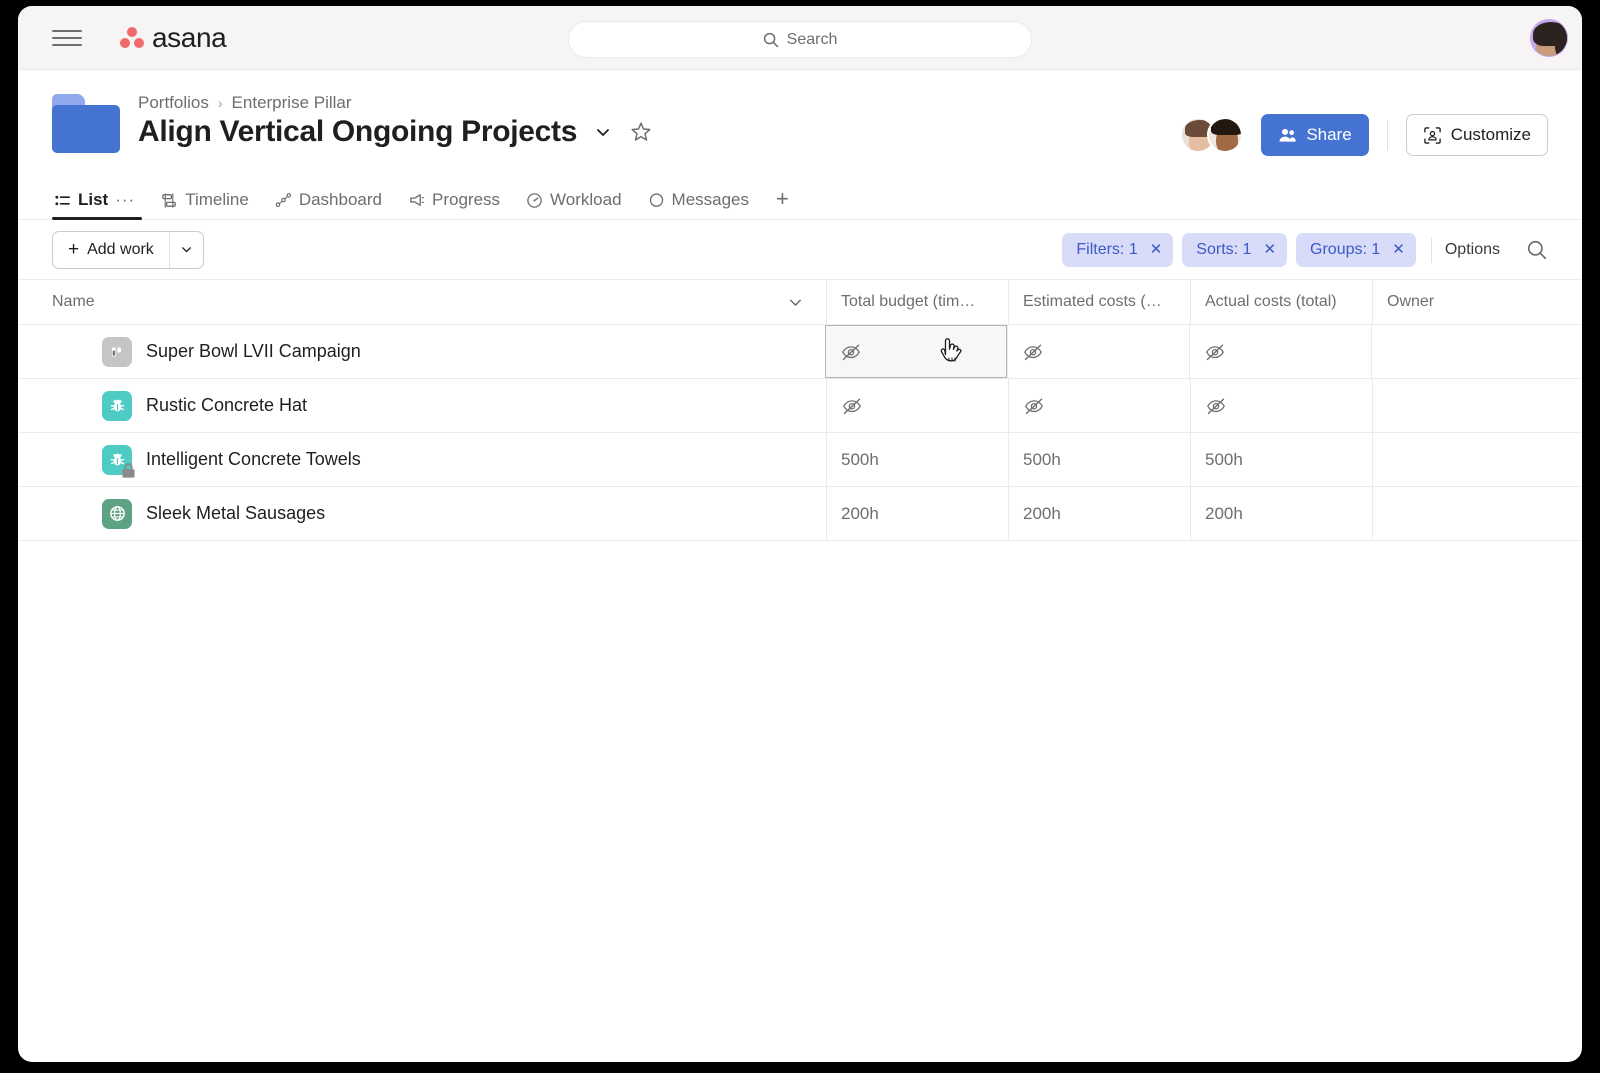  I want to click on hamburger-icon, so click(67, 38).